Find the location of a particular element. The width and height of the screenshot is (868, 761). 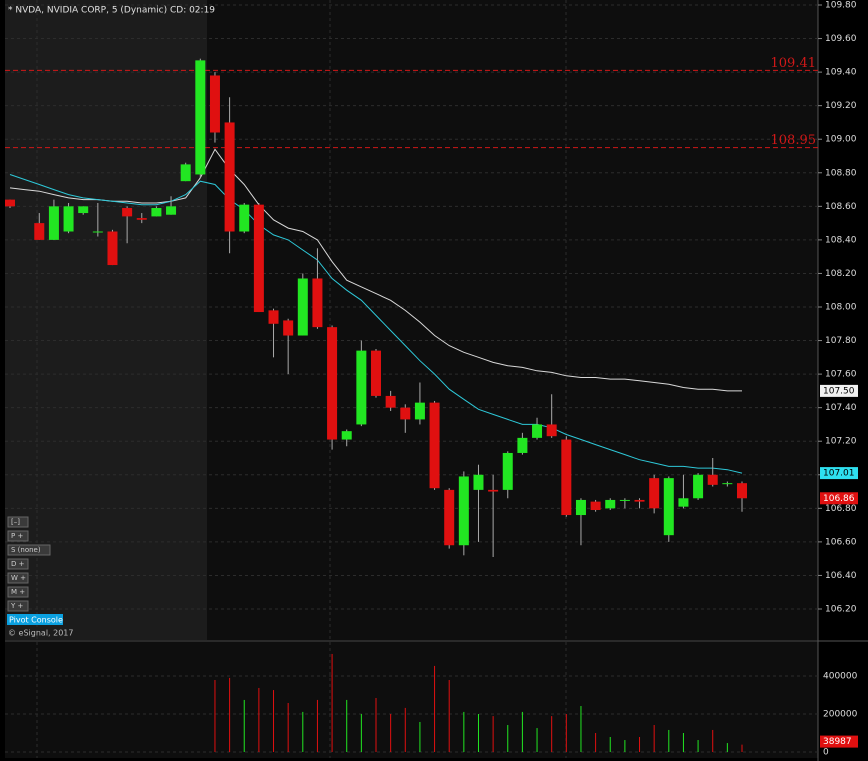

y-tick-label: 107.40 is located at coordinates (841, 408).